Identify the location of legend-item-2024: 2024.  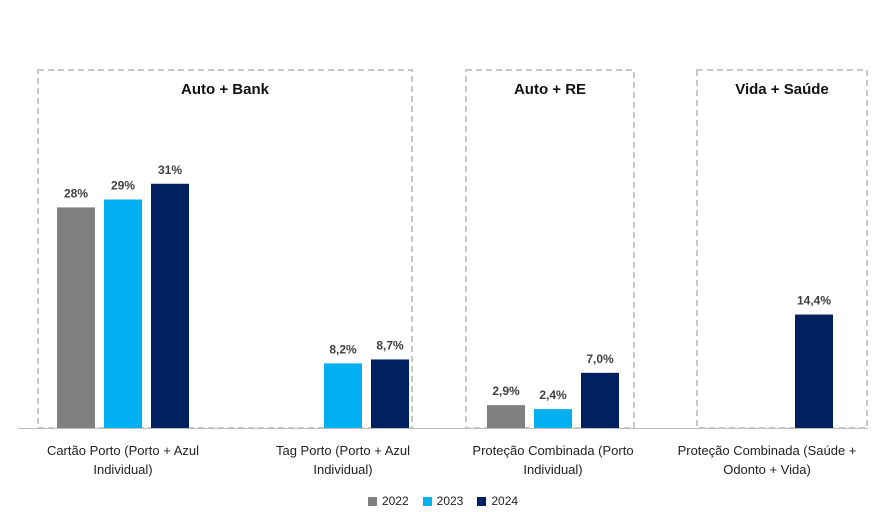
(497, 501).